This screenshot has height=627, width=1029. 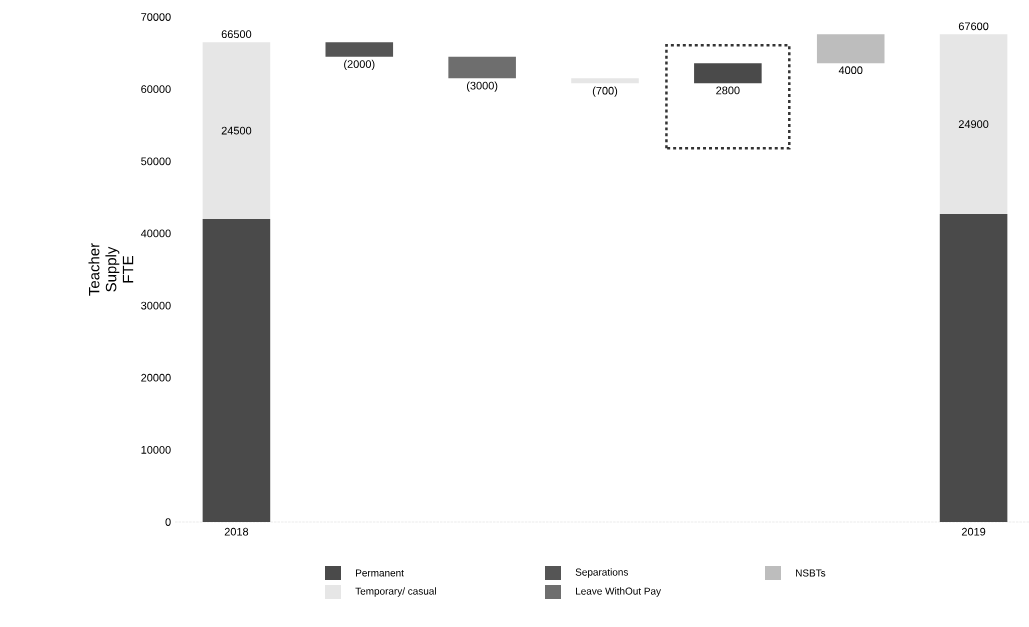 What do you see at coordinates (850, 70) in the screenshot?
I see `data-label: 4000` at bounding box center [850, 70].